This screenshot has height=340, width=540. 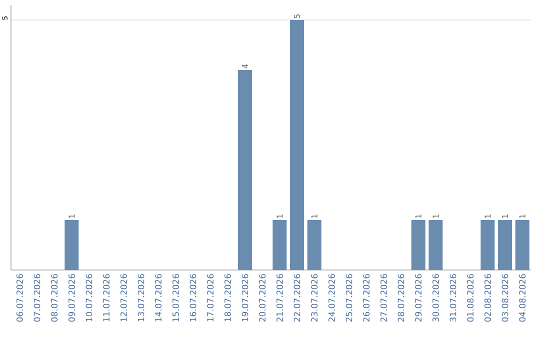 What do you see at coordinates (383, 298) in the screenshot?
I see `x-tick-label: 27.07.2026` at bounding box center [383, 298].